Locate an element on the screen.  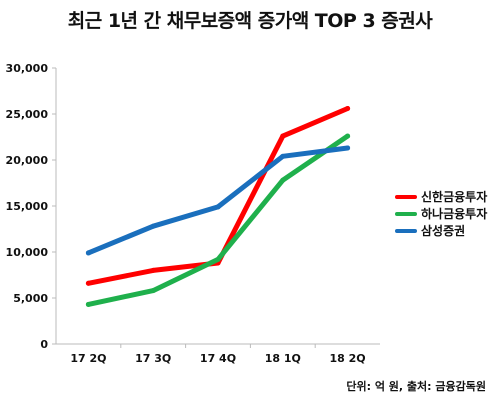
chart-title: 최근 1년 간 채무보증액 증가액 TOP 3 증권사 is located at coordinates (250, 21).